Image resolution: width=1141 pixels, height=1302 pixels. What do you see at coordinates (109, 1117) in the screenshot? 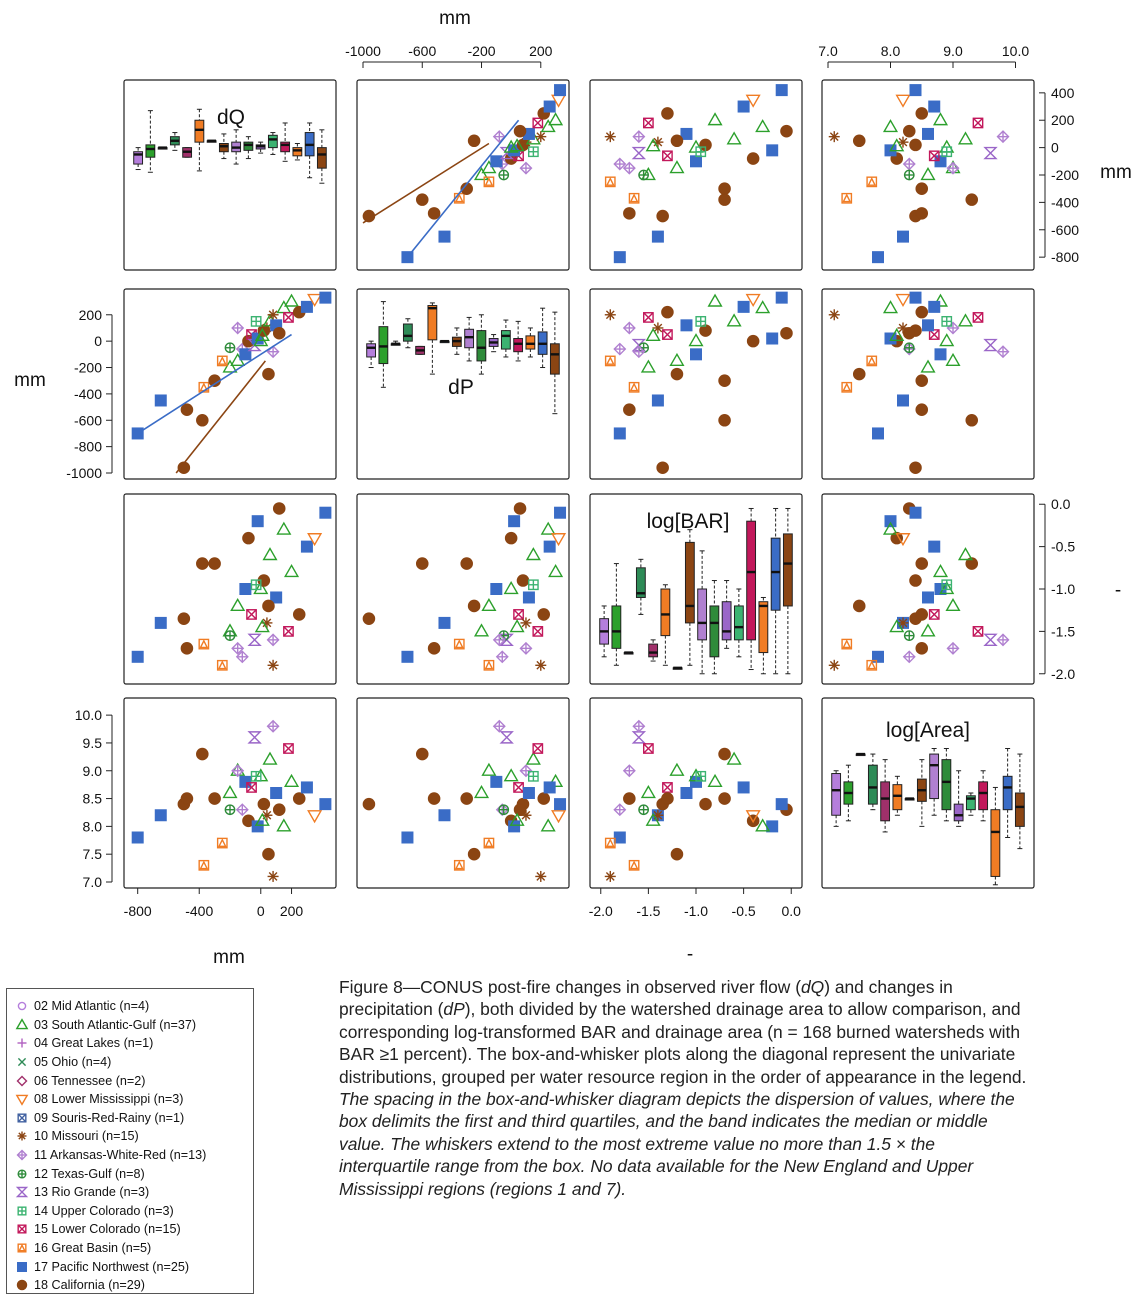
I see `legend-label: 09 Souris-Red-Rainy (n=1)` at bounding box center [109, 1117].